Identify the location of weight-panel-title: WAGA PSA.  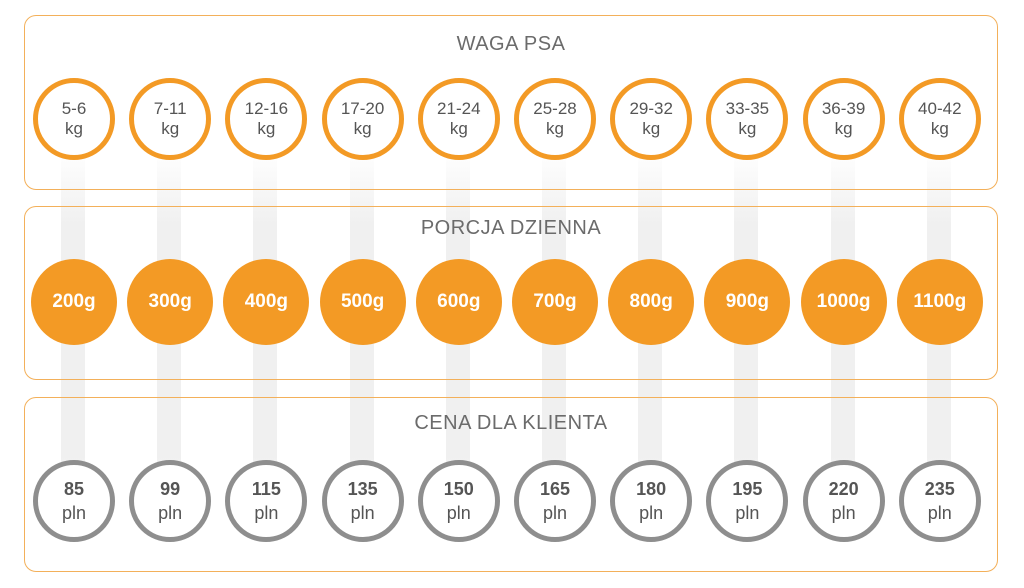
(511, 44).